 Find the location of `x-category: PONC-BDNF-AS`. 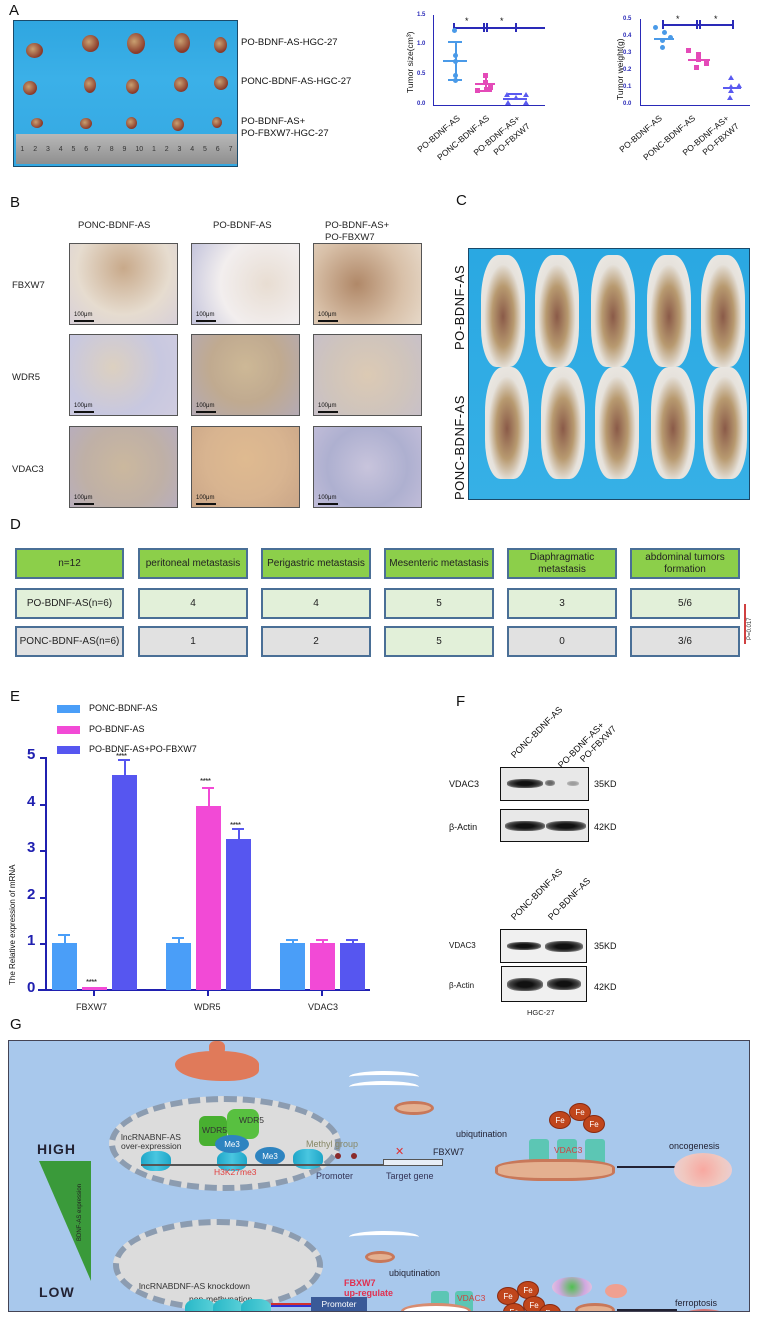

x-category: PONC-BDNF-AS is located at coordinates (463, 138).